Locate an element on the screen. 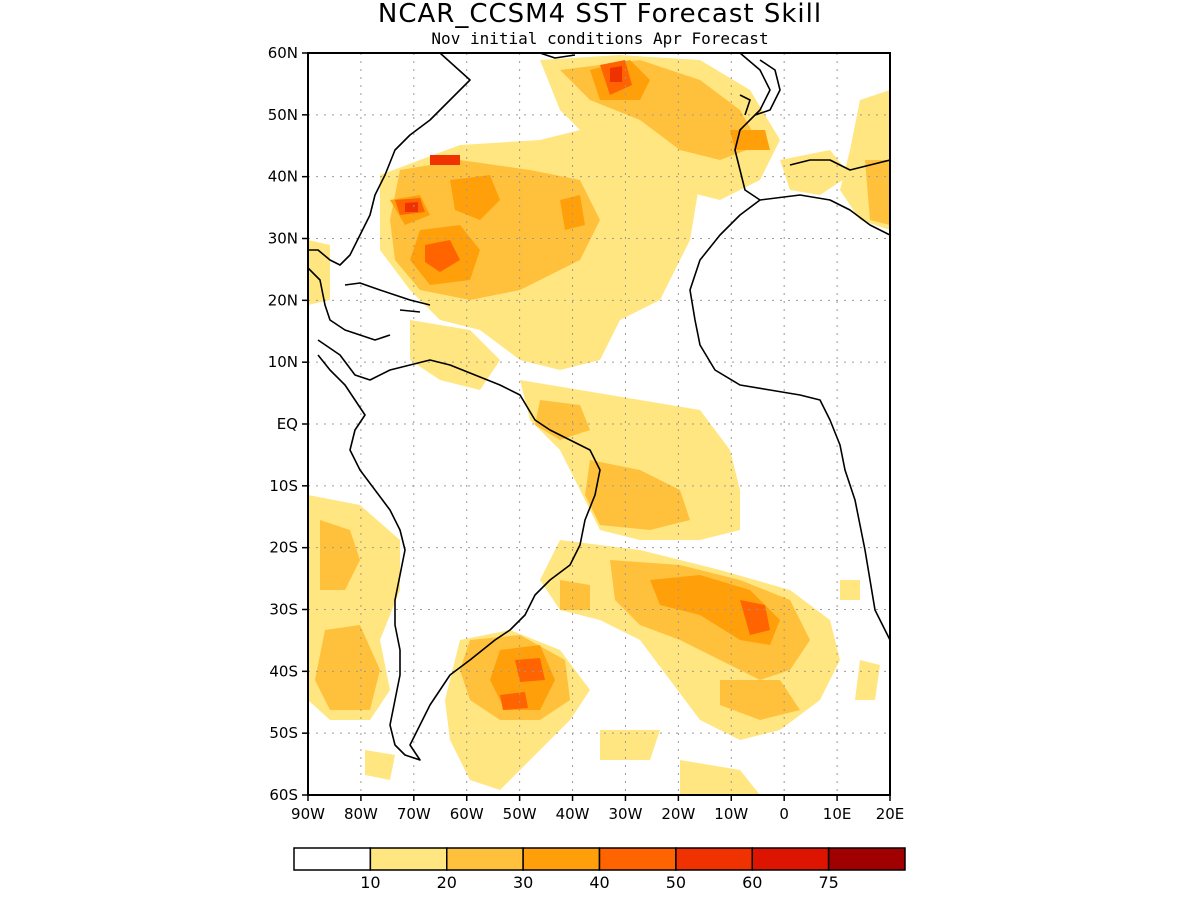 This screenshot has height=900, width=1200. y-tick-label: 30S is located at coordinates (283, 610).